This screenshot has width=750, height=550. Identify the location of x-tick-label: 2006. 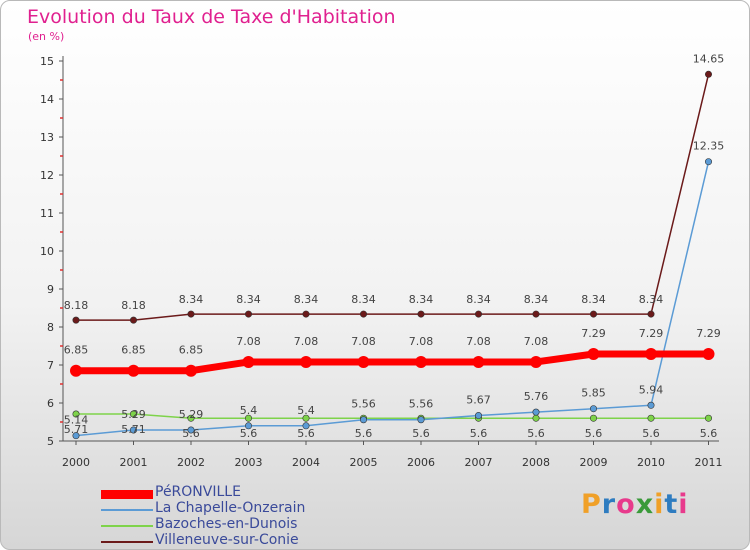
(421, 462).